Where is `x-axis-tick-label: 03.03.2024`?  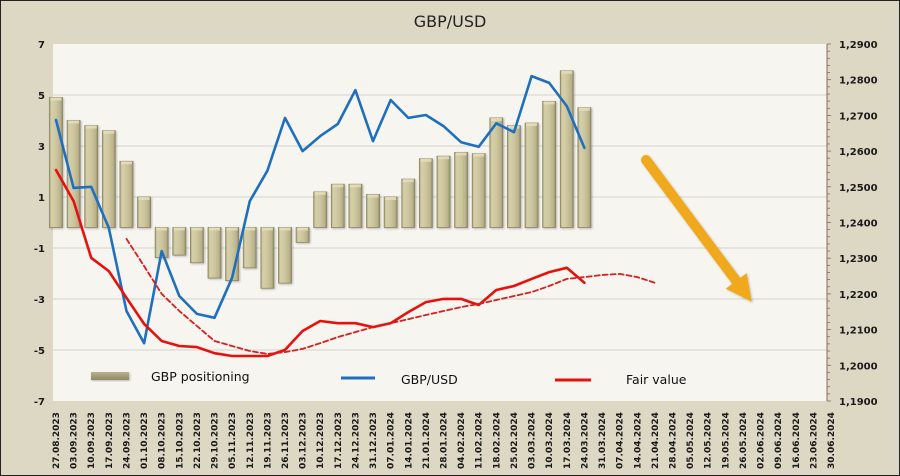
x-axis-tick-label: 03.03.2024 is located at coordinates (533, 440).